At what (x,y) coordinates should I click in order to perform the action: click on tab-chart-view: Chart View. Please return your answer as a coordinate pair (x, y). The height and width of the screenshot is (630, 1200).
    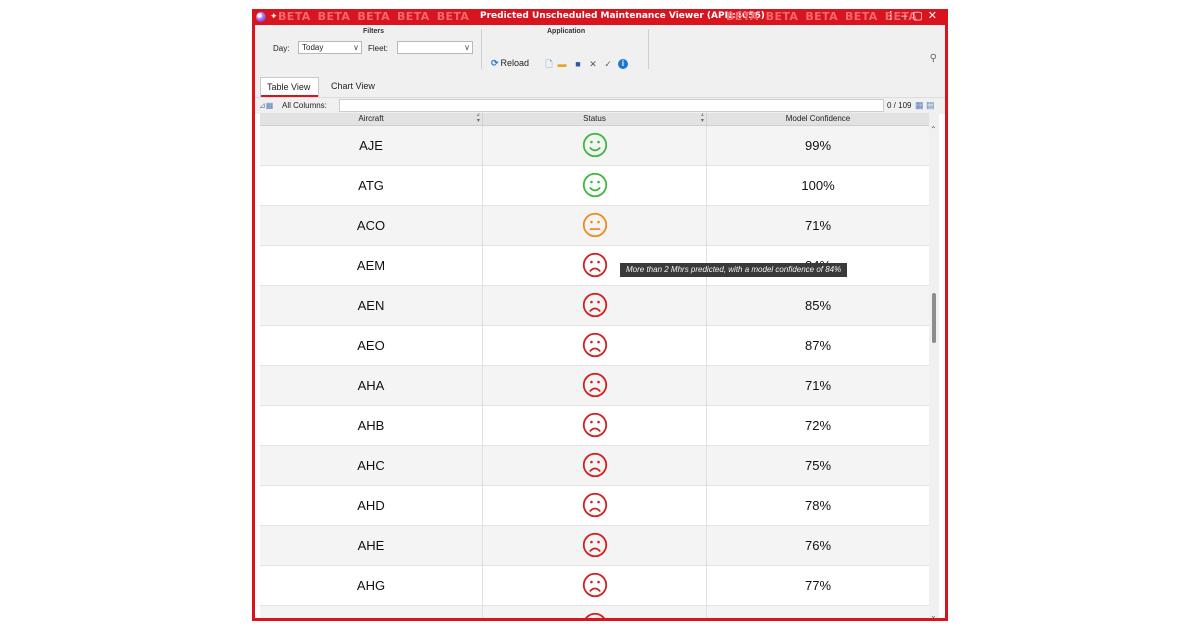
    Looking at the image, I should click on (353, 86).